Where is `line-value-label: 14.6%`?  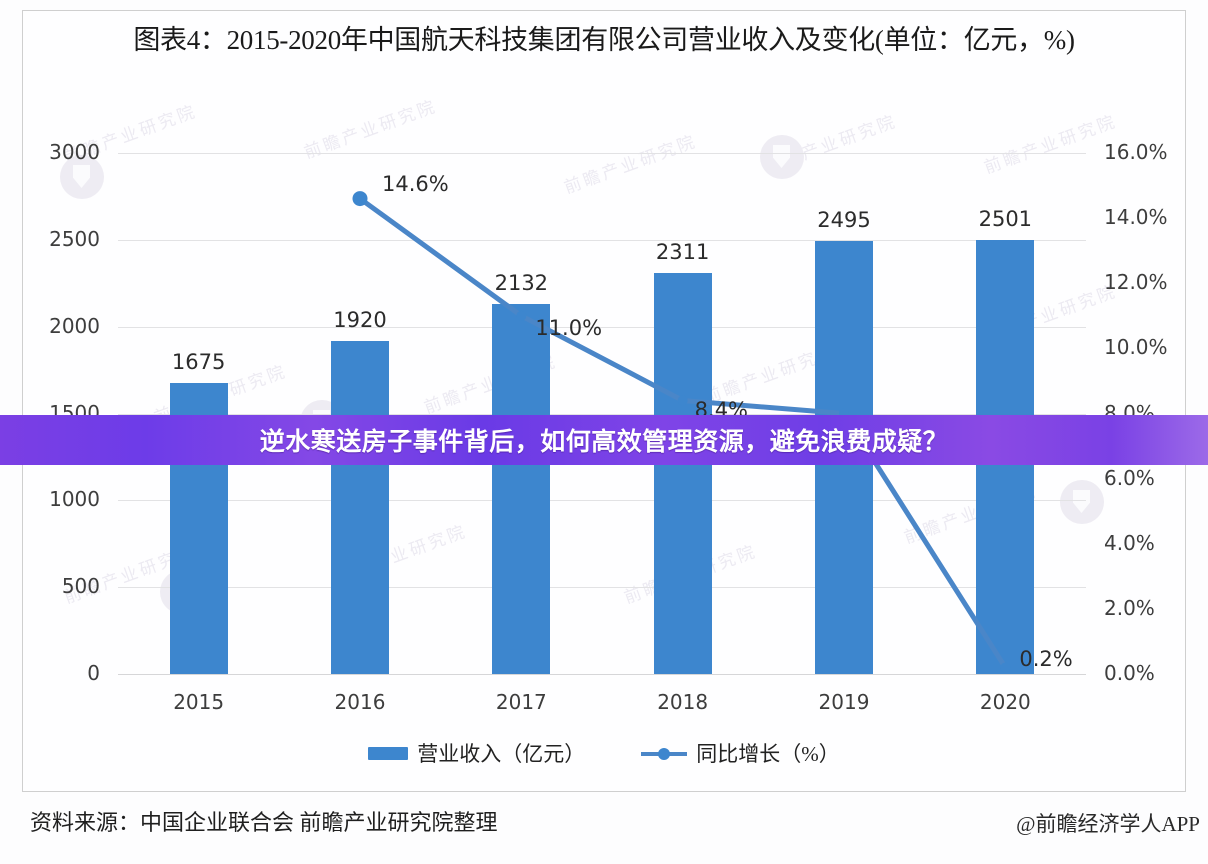 line-value-label: 14.6% is located at coordinates (415, 183).